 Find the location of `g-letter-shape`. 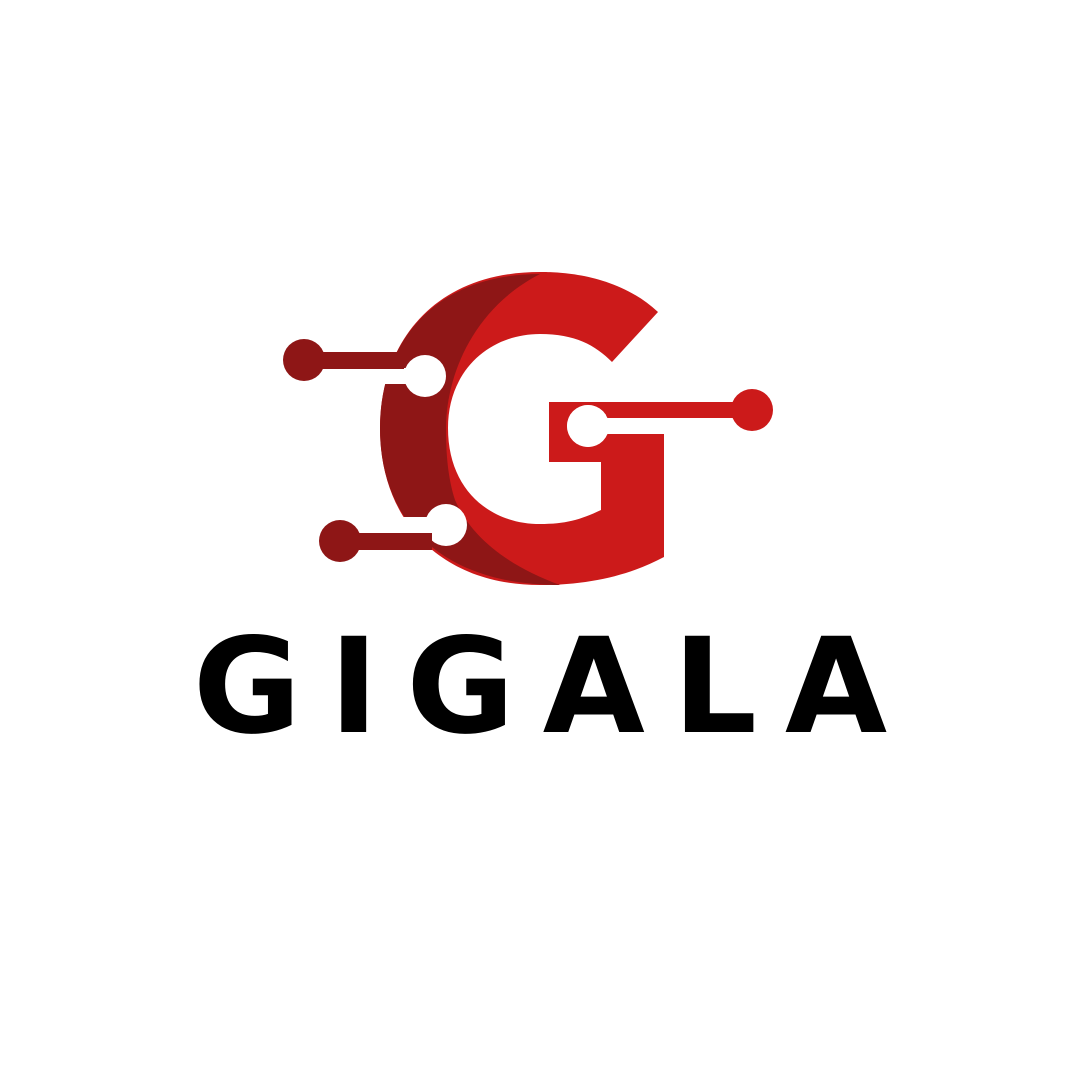

g-letter-shape is located at coordinates (555, 428).